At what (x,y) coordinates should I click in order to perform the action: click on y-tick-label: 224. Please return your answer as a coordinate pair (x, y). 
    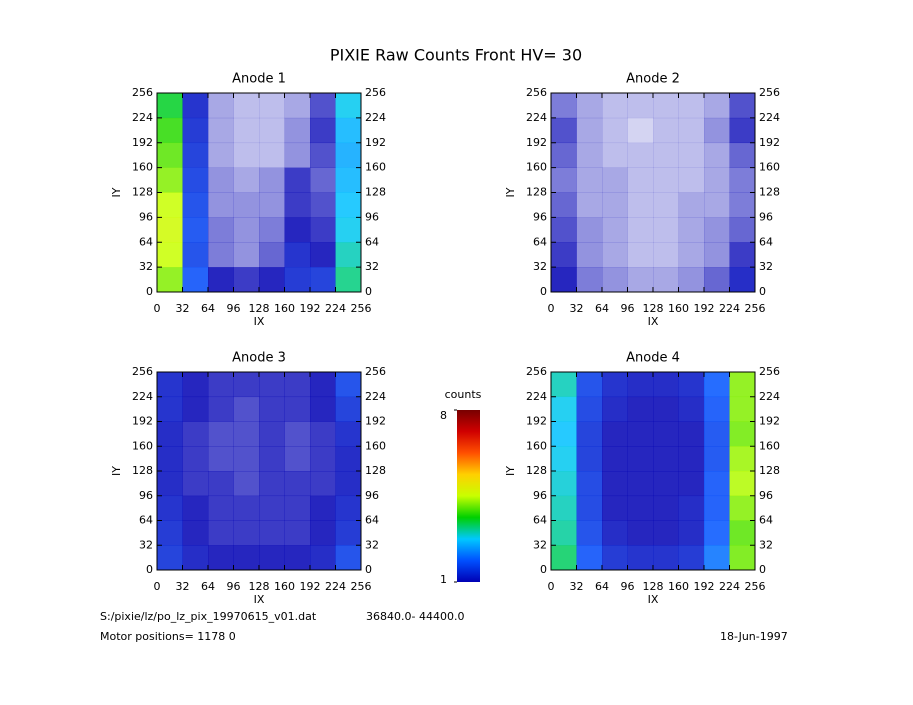
    Looking at the image, I should click on (536, 117).